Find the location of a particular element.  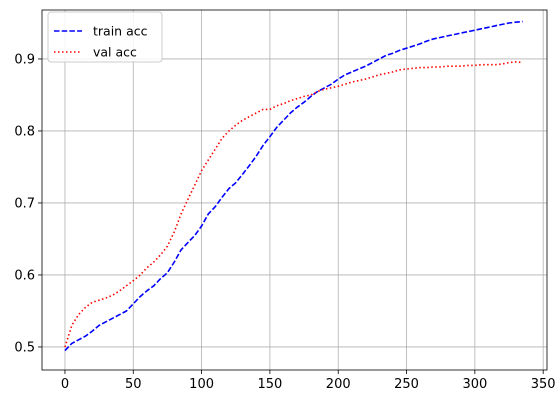

x-tick-label: 50 is located at coordinates (133, 384).